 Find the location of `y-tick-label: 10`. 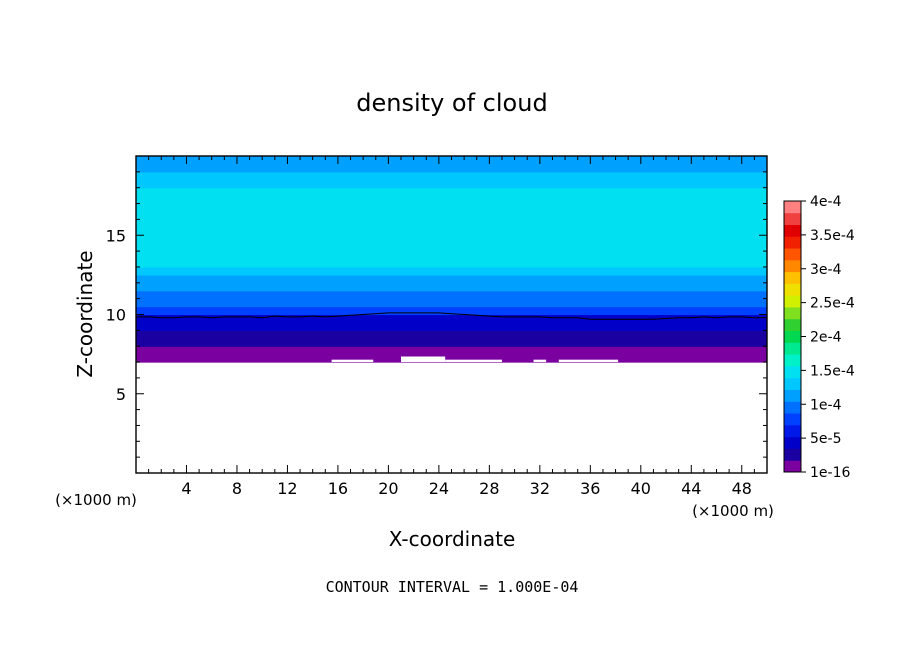

y-tick-label: 10 is located at coordinates (116, 315).